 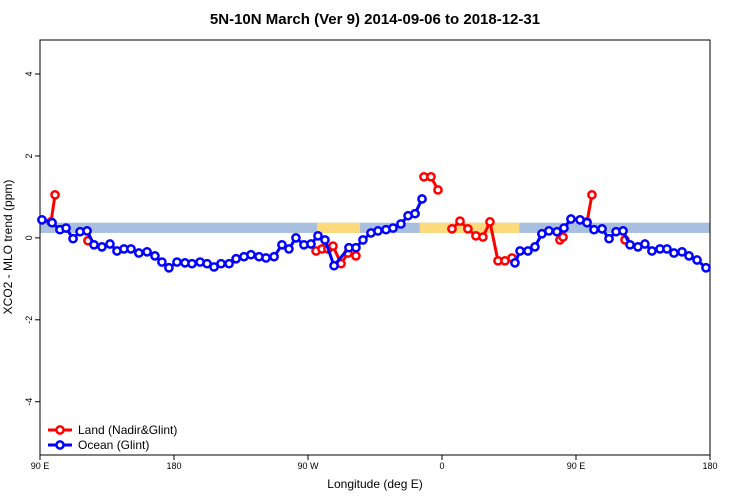 I want to click on y-tick-label: -2, so click(x=29, y=320).